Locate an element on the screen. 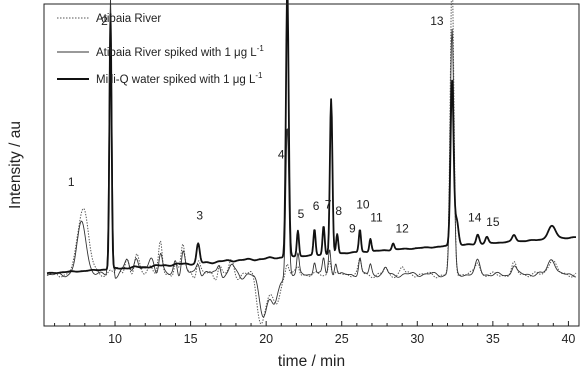 Image resolution: width=583 pixels, height=373 pixels. legend-label: Milli-Q water spiked with 1 μg L-1 is located at coordinates (179, 78).